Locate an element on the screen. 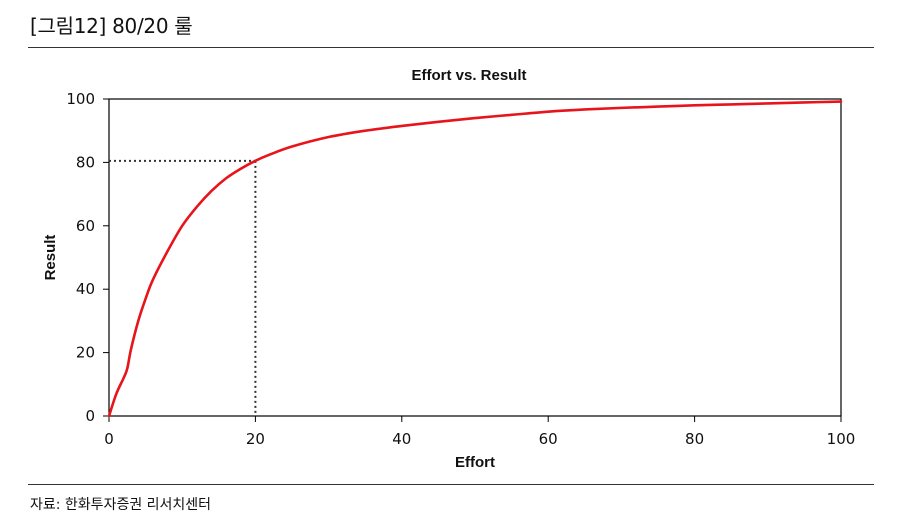 The width and height of the screenshot is (900, 523). chart-title: Effort vs. Result is located at coordinates (468, 75).